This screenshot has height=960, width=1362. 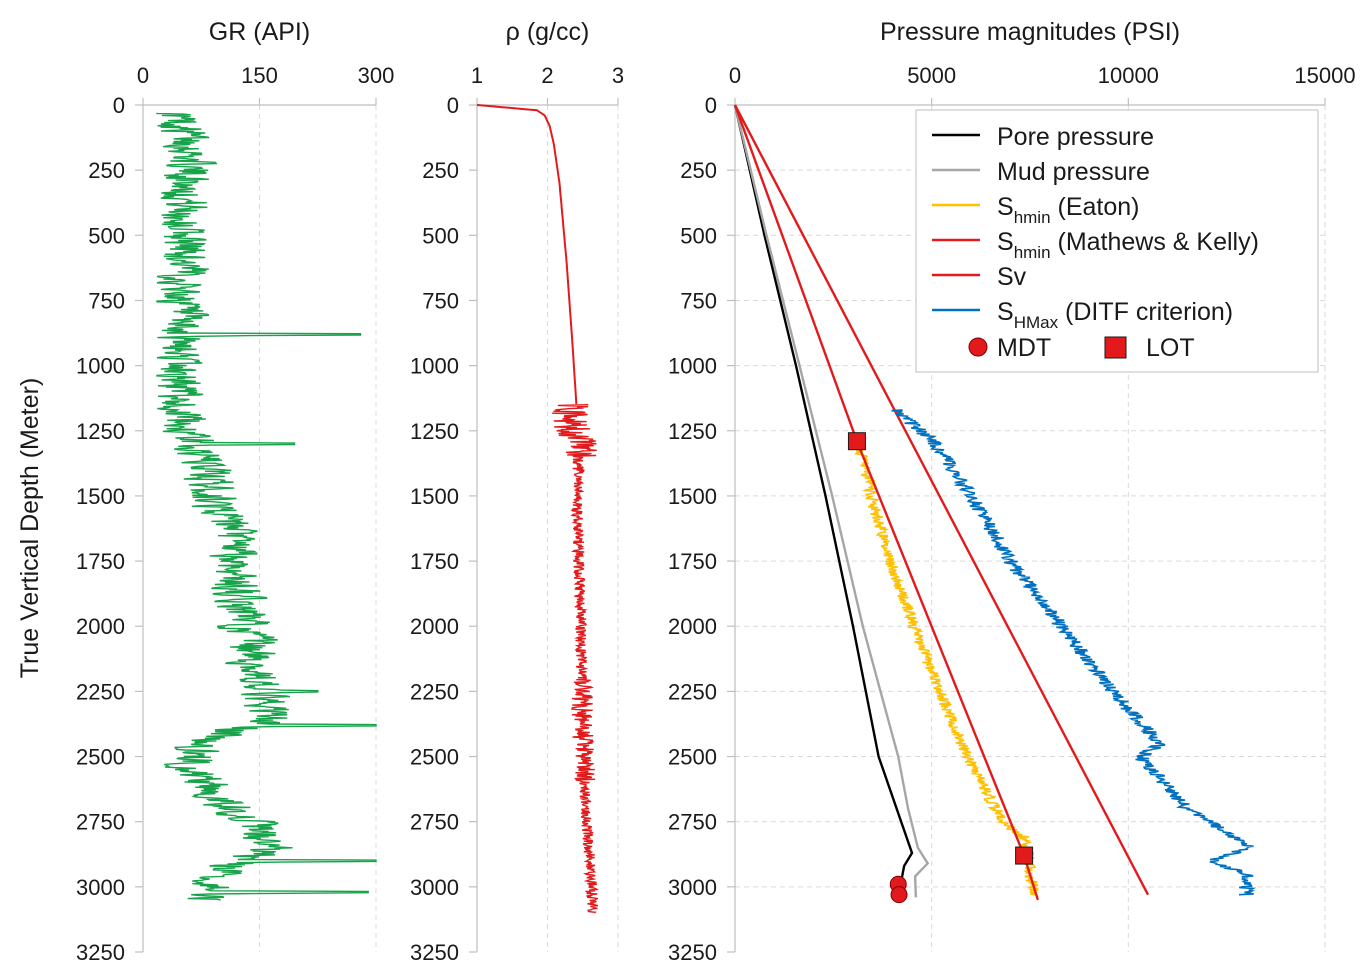 I want to click on legend-label: SHMax (DITF criterion), so click(x=1115, y=315).